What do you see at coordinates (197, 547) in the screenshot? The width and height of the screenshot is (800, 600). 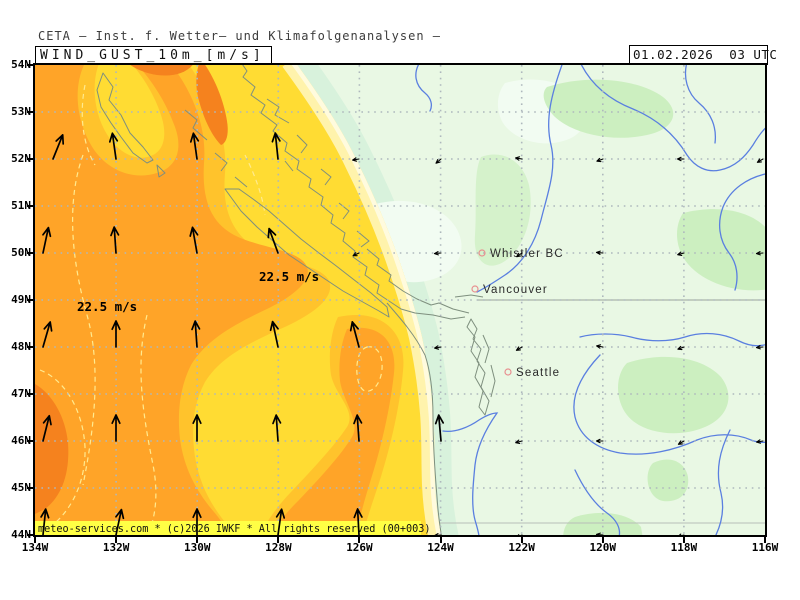 I see `lon-axis-label: 130W` at bounding box center [197, 547].